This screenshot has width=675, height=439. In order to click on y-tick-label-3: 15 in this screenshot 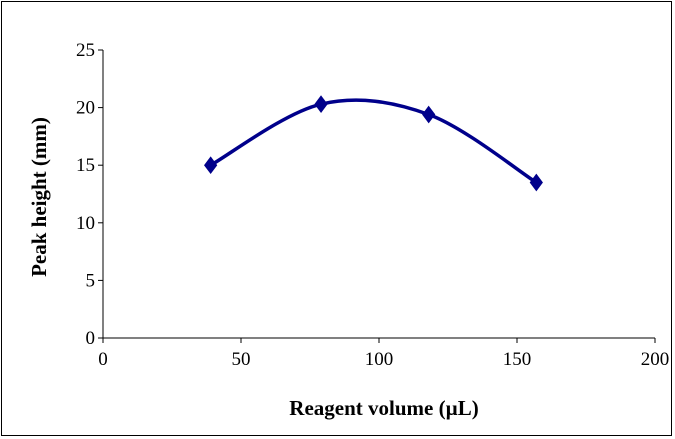, I will do `click(85, 165)`.